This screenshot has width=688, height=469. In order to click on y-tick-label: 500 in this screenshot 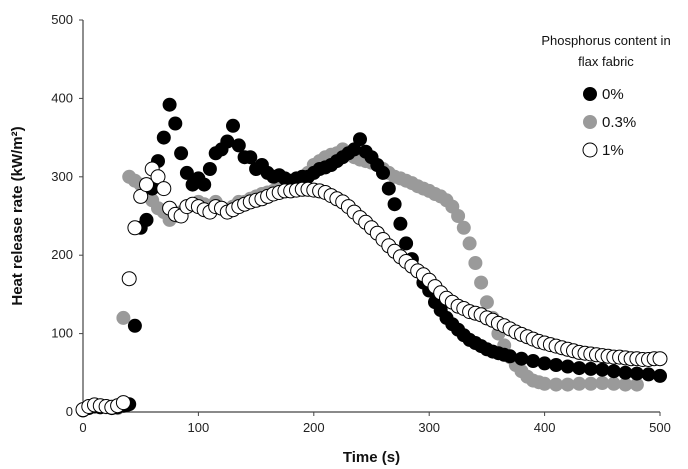, I will do `click(62, 19)`.